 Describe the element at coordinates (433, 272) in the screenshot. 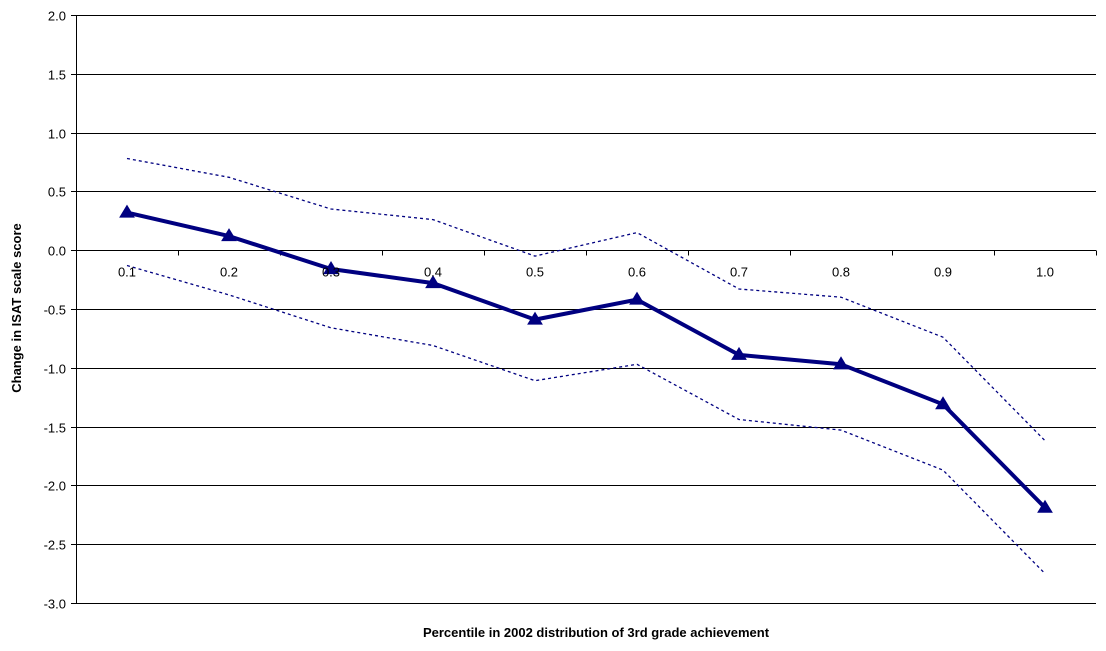

I see `x-tick-label: 0.4` at that location.